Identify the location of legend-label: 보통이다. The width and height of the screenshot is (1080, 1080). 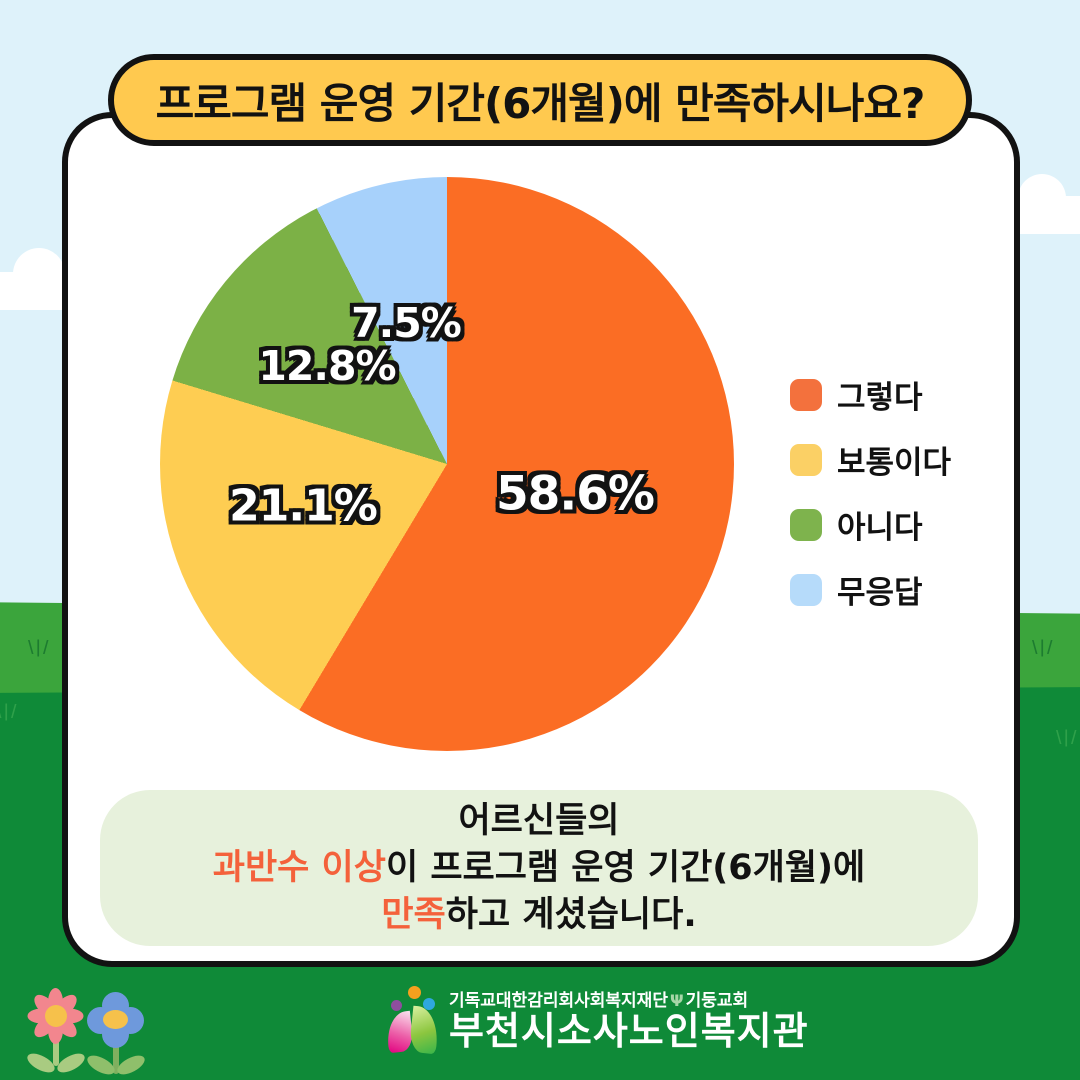
(894, 463).